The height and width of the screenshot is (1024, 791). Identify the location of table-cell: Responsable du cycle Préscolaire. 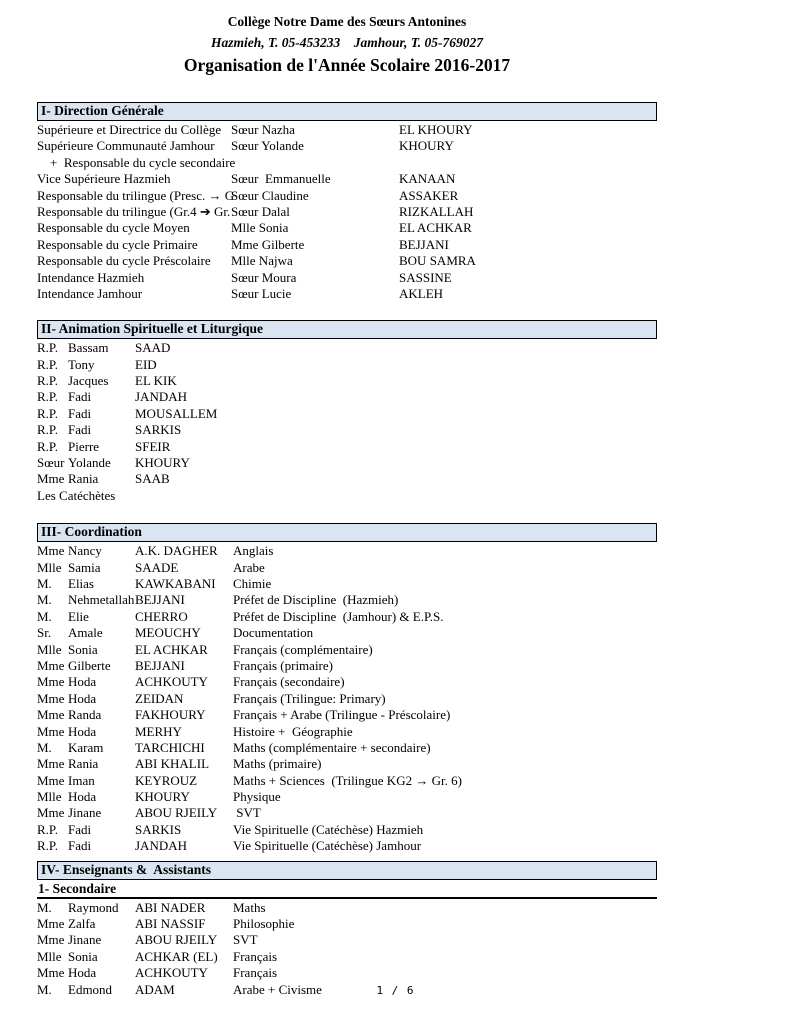
(124, 261).